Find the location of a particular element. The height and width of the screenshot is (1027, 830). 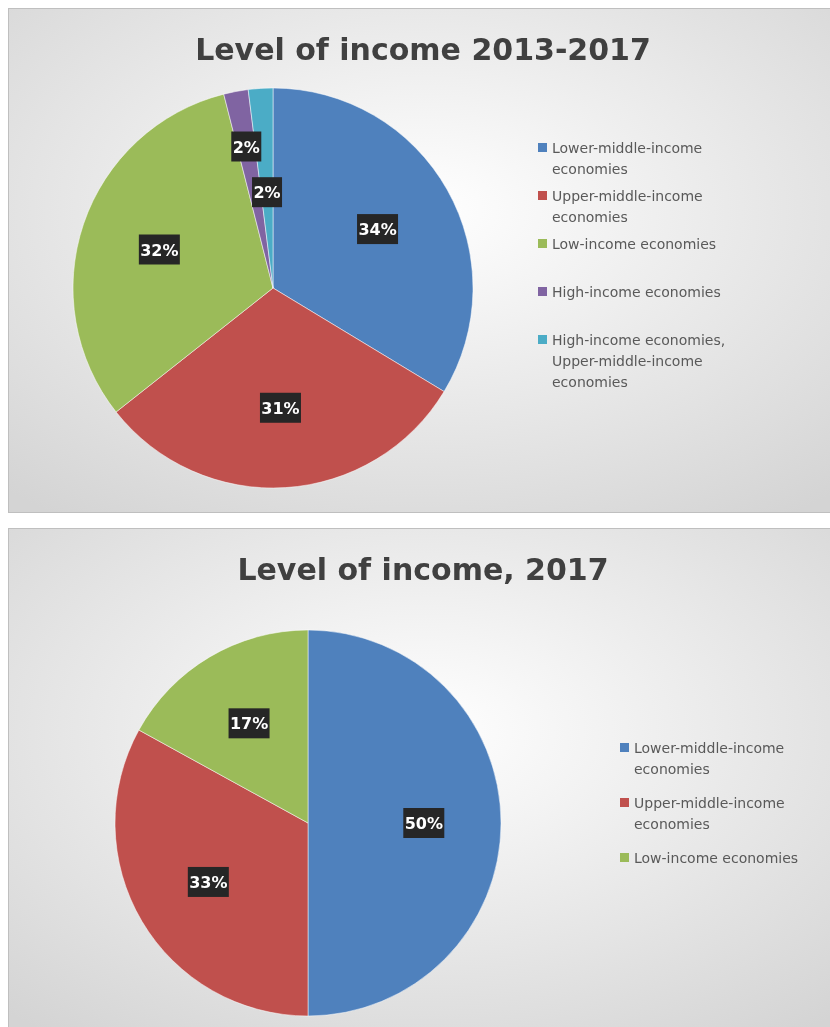

data-label: 31% is located at coordinates (280, 408).